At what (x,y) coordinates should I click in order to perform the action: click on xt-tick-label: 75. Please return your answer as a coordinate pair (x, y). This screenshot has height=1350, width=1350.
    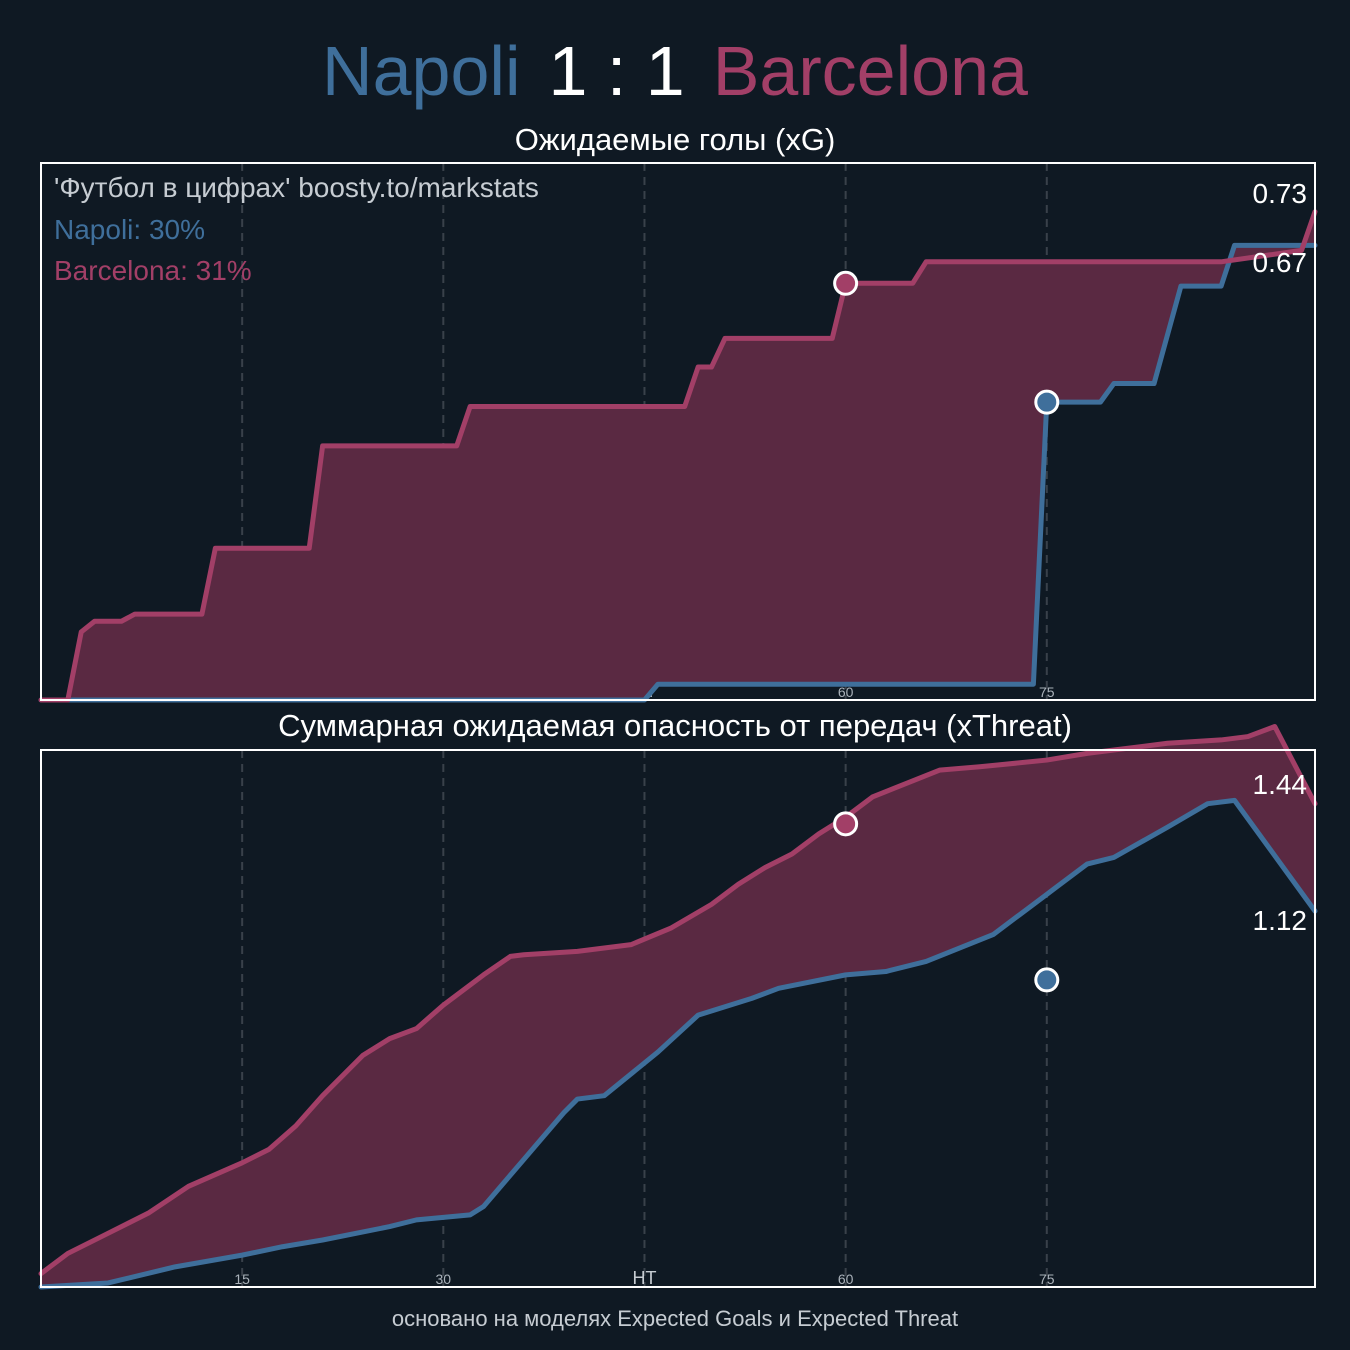
    Looking at the image, I should click on (1047, 1279).